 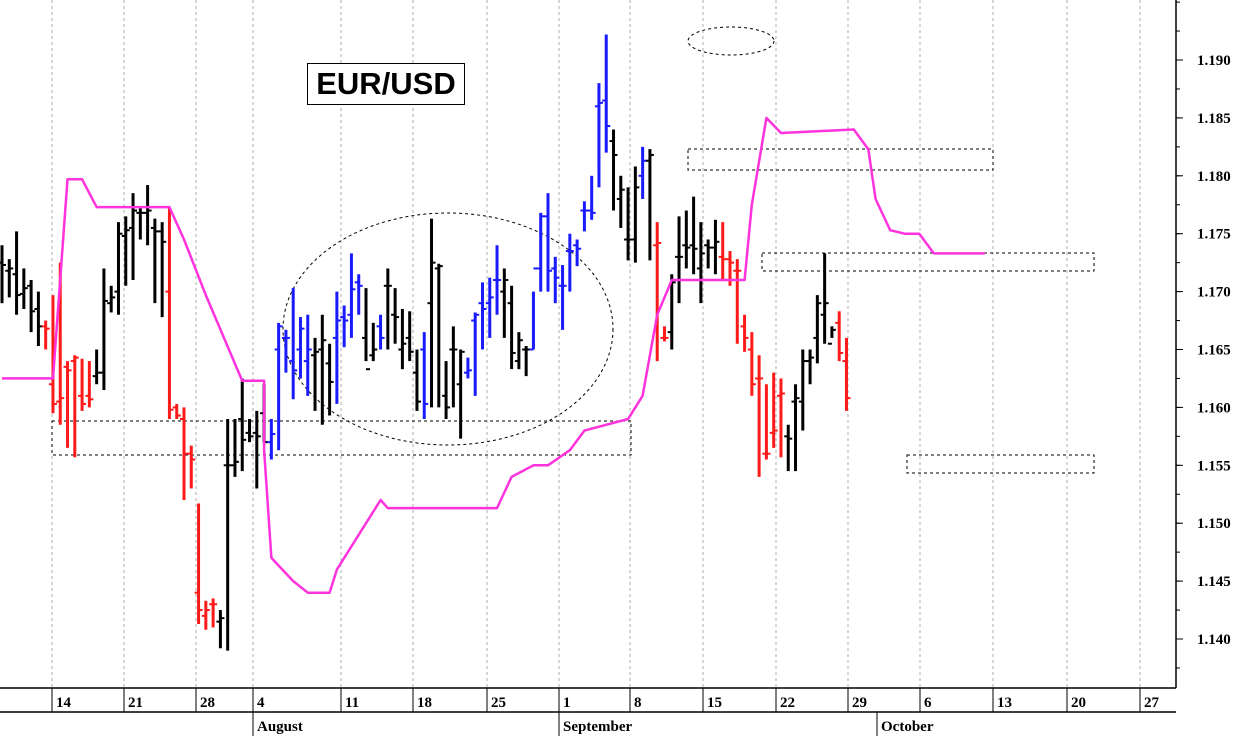 I want to click on y-tick-label: 1.155, so click(x=1214, y=466).